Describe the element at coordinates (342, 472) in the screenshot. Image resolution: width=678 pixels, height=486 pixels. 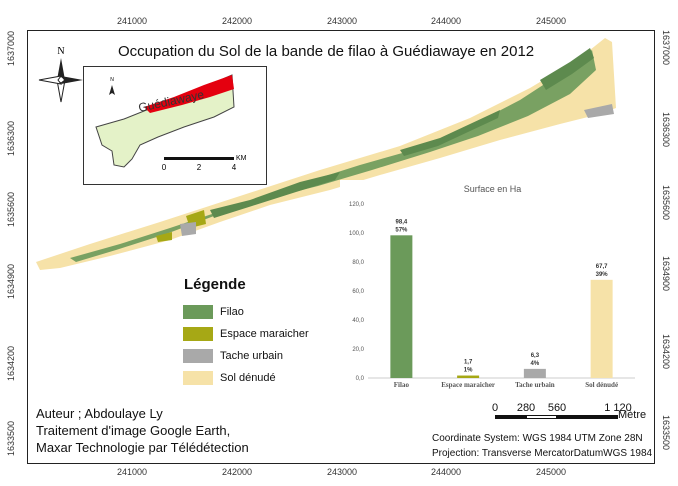
I see `x-tick-bottom: 243000` at that location.